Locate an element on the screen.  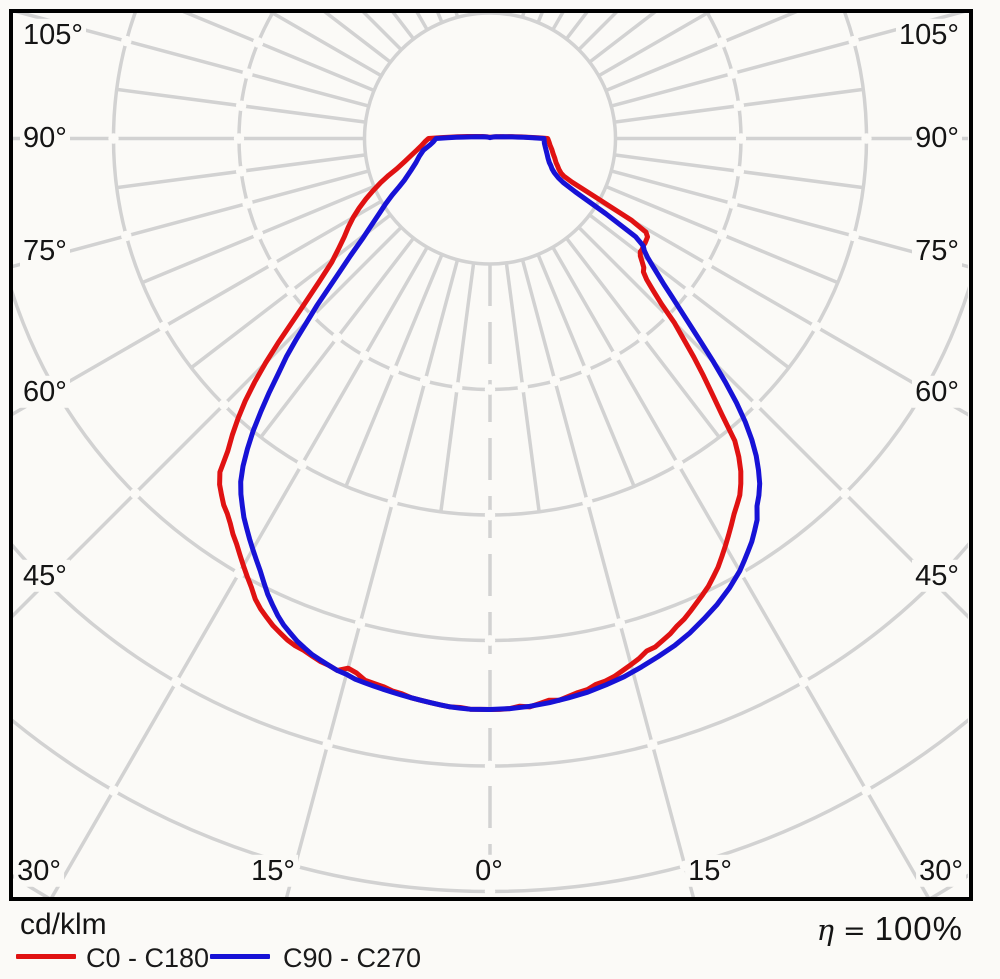
eta-equals: = is located at coordinates (854, 931).